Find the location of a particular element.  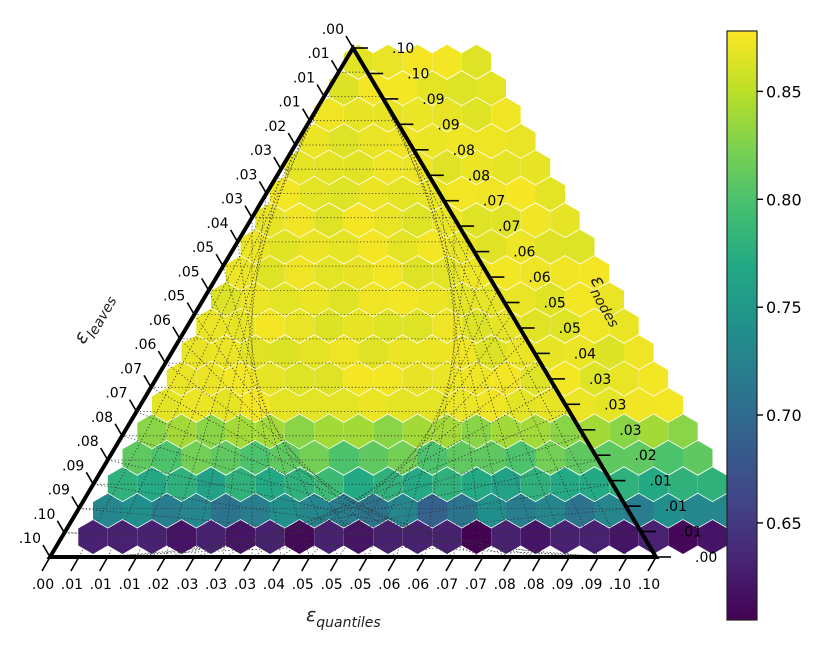

right-axis-tick-label: .08 is located at coordinates (479, 176).